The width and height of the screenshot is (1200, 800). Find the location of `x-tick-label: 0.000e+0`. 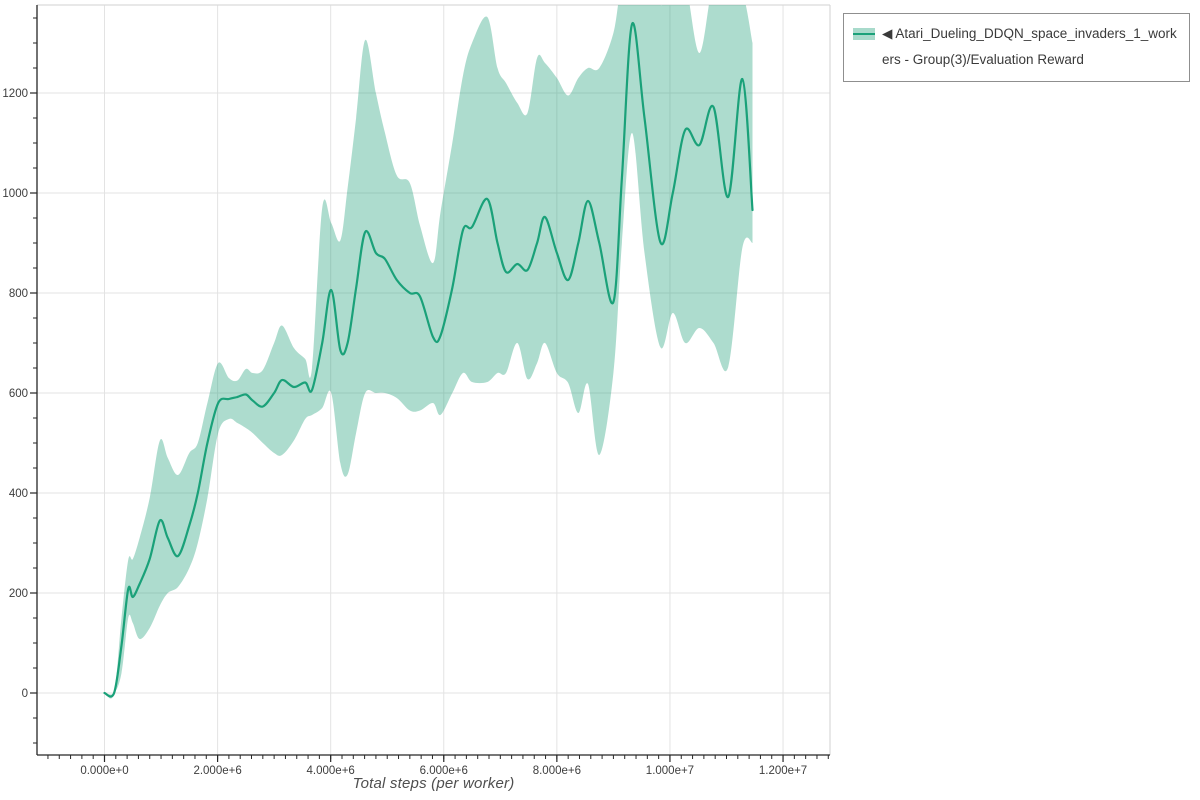

x-tick-label: 0.000e+0 is located at coordinates (104, 771).